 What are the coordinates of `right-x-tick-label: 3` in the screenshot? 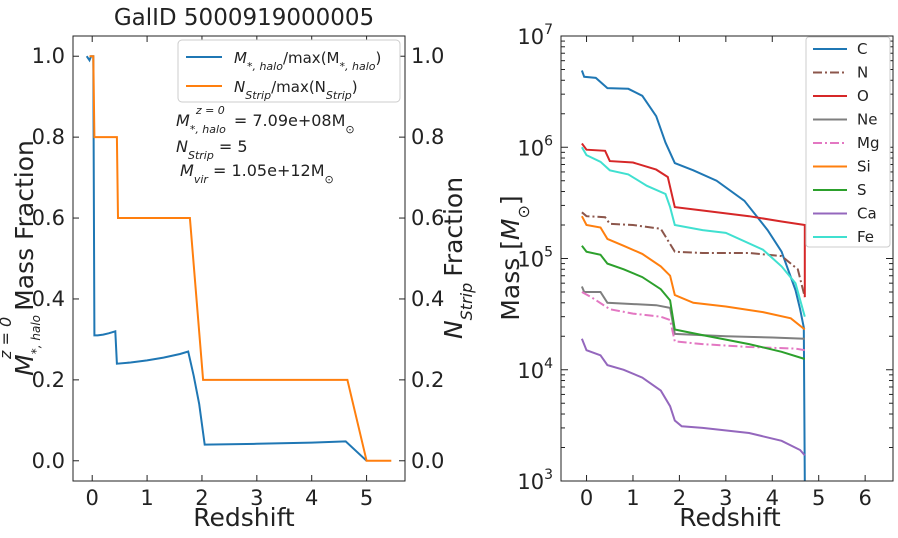 It's located at (725, 498).